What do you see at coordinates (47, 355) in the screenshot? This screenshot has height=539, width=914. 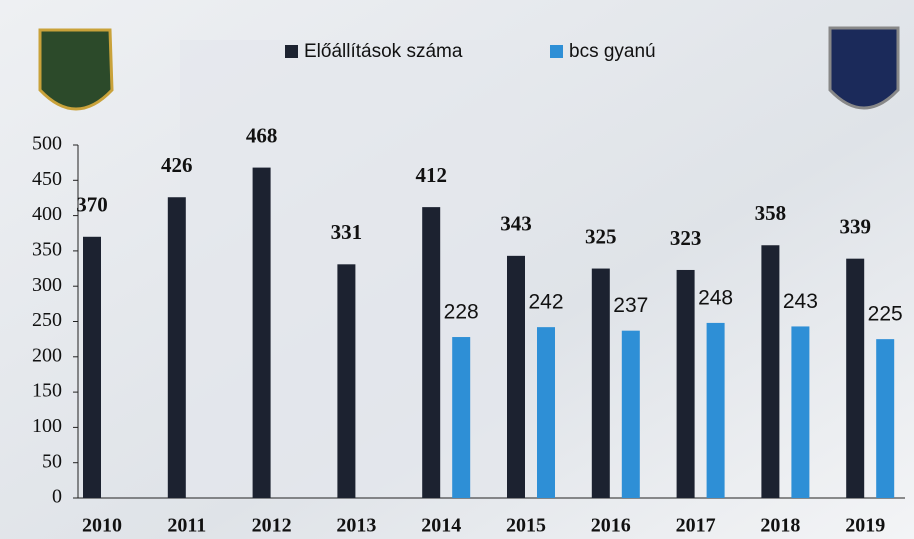 I see `y-tick-label: 200` at bounding box center [47, 355].